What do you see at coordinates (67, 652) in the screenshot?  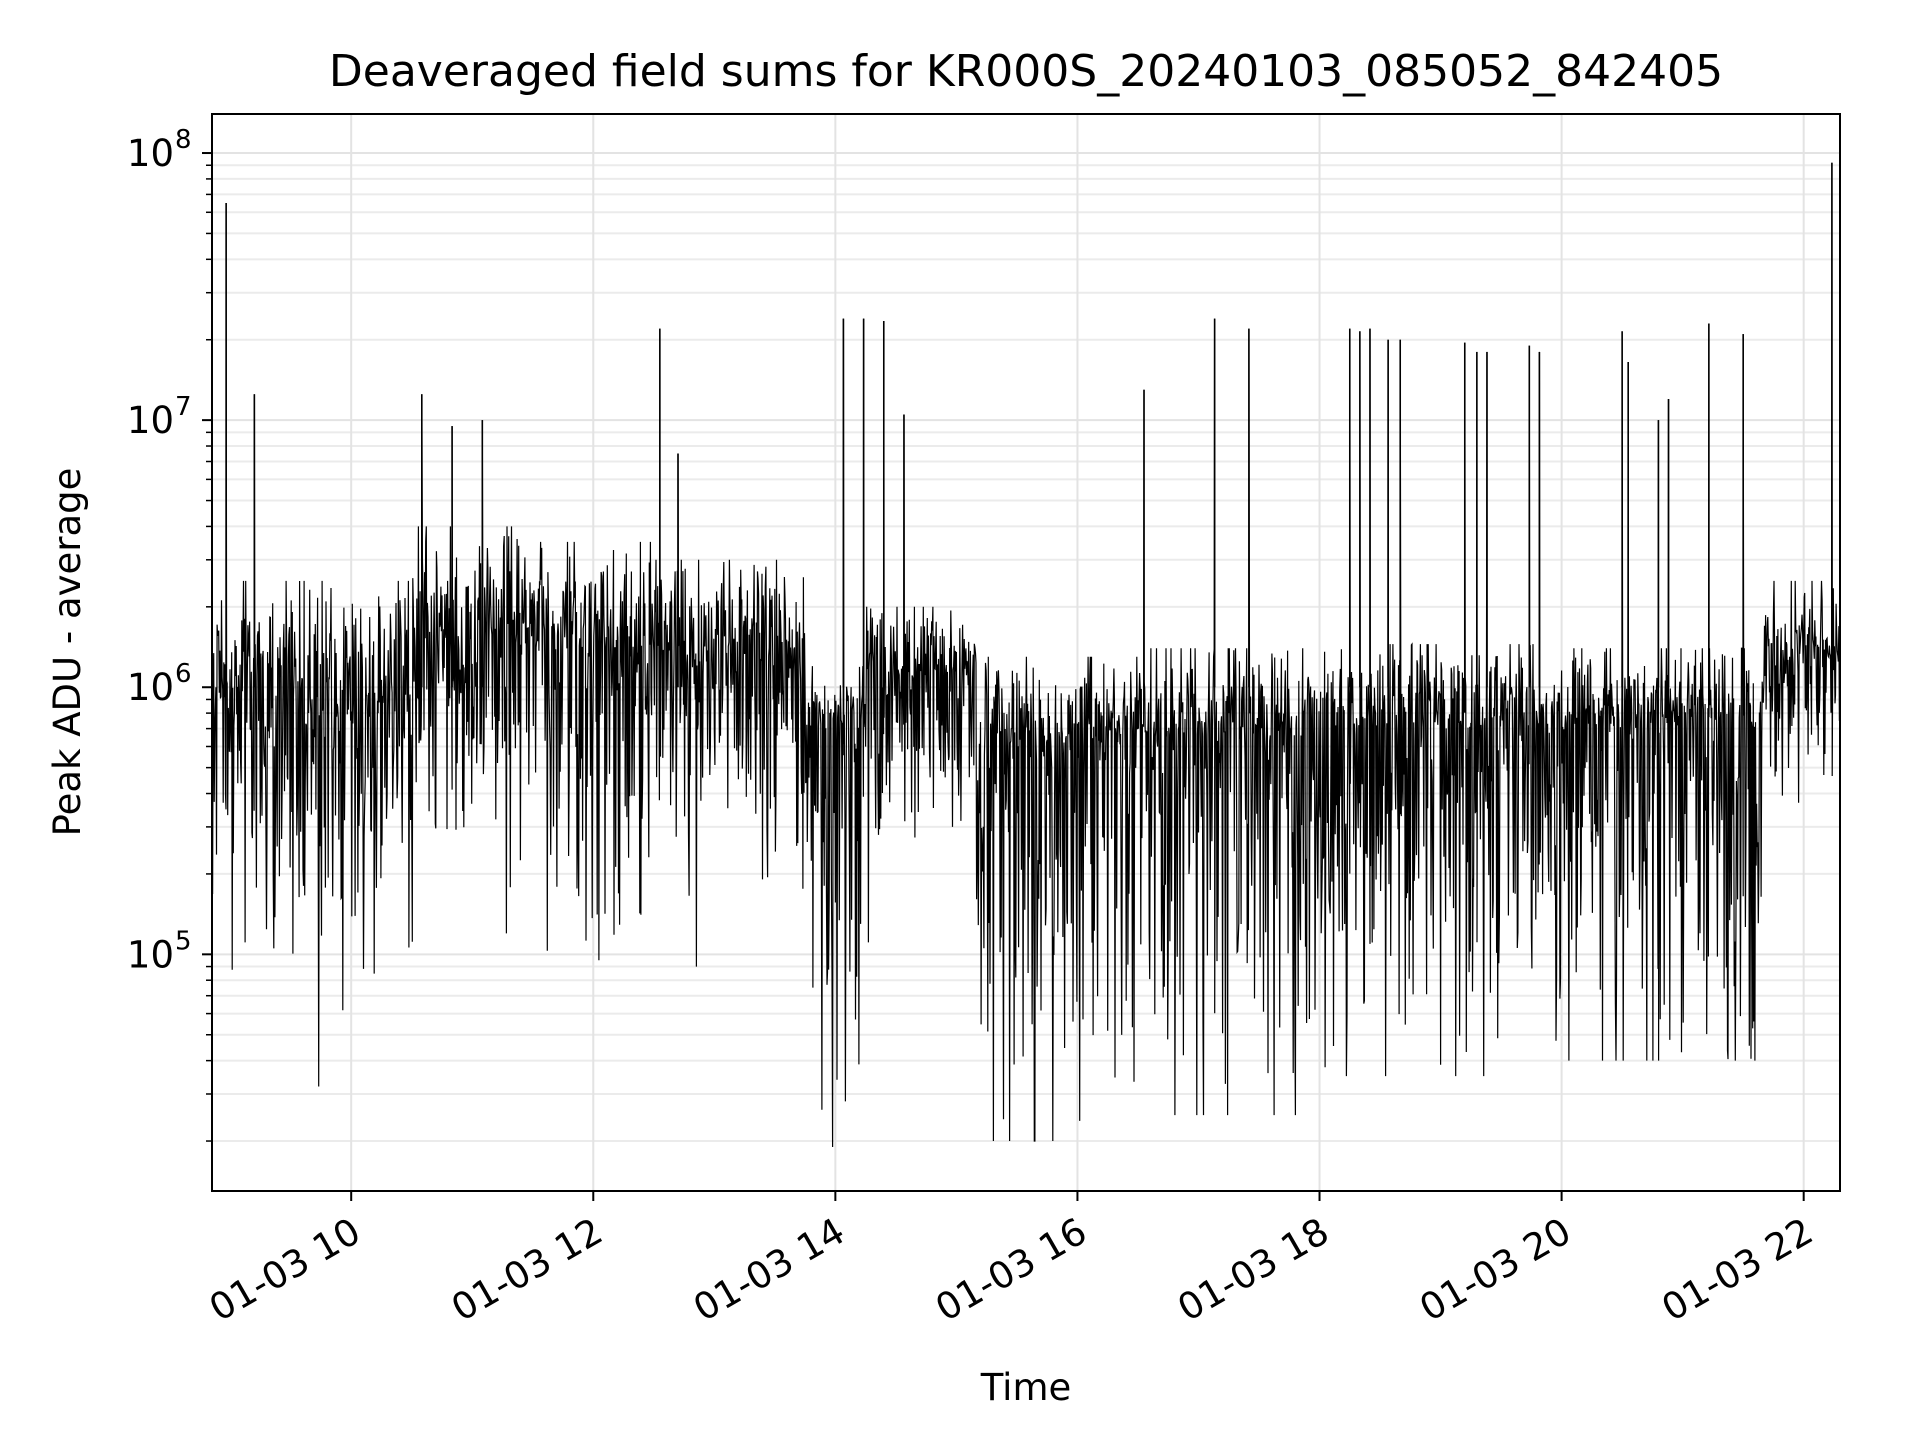 I see `y-axis-label: Peak ADU - average` at bounding box center [67, 652].